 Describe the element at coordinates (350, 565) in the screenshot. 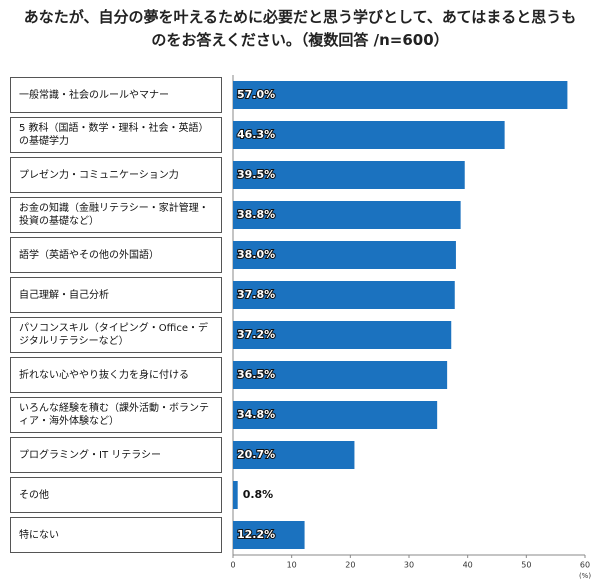

I see `x-tick-label: 20` at that location.